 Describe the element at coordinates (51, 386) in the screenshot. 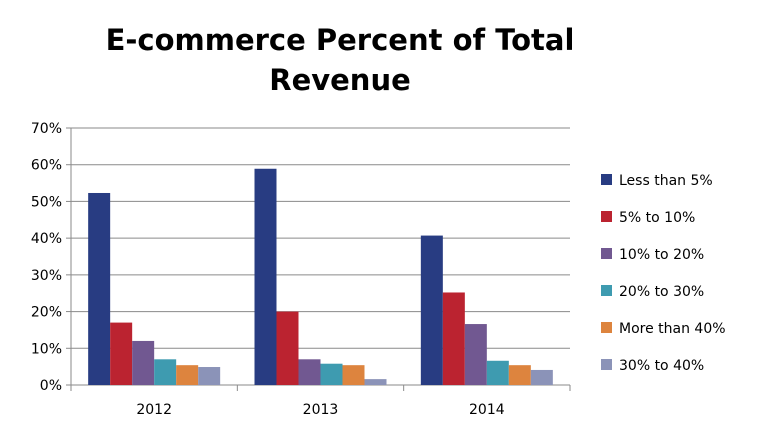

I see `y-tick-label: 0%` at that location.